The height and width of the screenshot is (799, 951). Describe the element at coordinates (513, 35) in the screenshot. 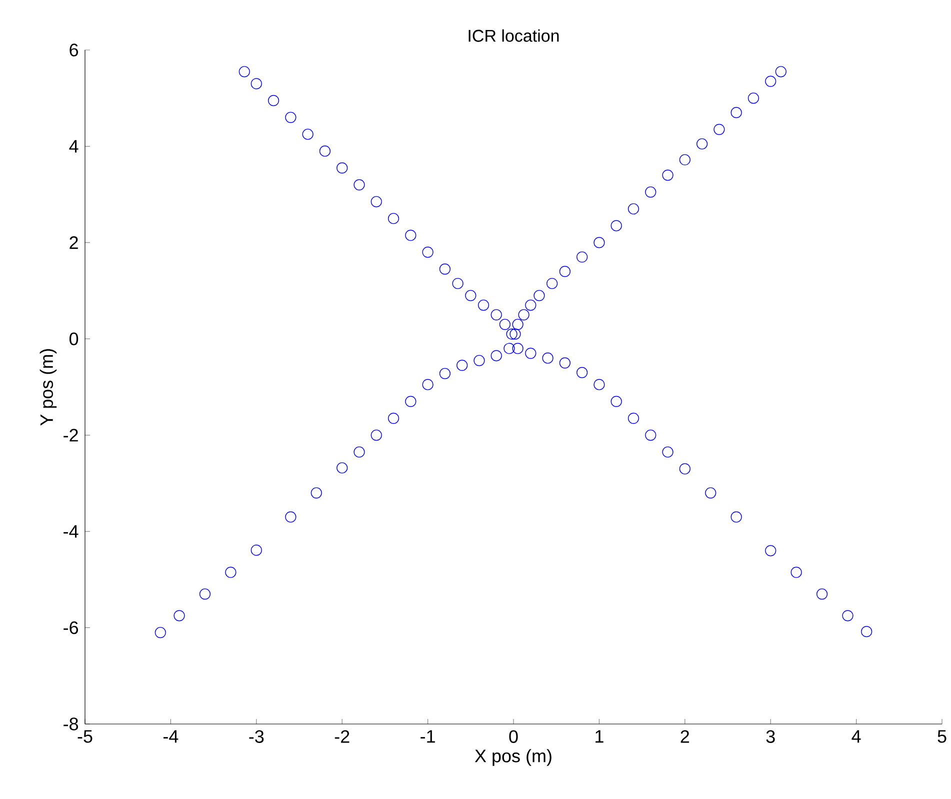

I see `chart-title: ICR location` at that location.